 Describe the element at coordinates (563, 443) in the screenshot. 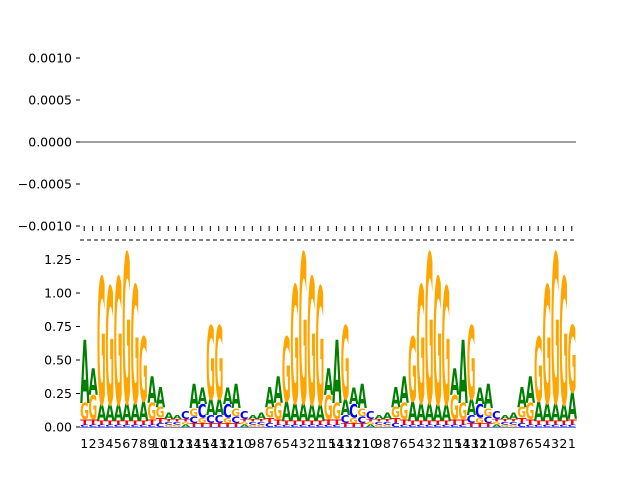

I see `logo-xtick-label: 2` at that location.